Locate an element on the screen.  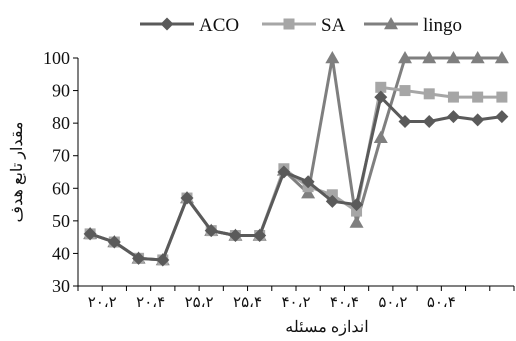
y-tick-label: 50 is located at coordinates (61, 221).